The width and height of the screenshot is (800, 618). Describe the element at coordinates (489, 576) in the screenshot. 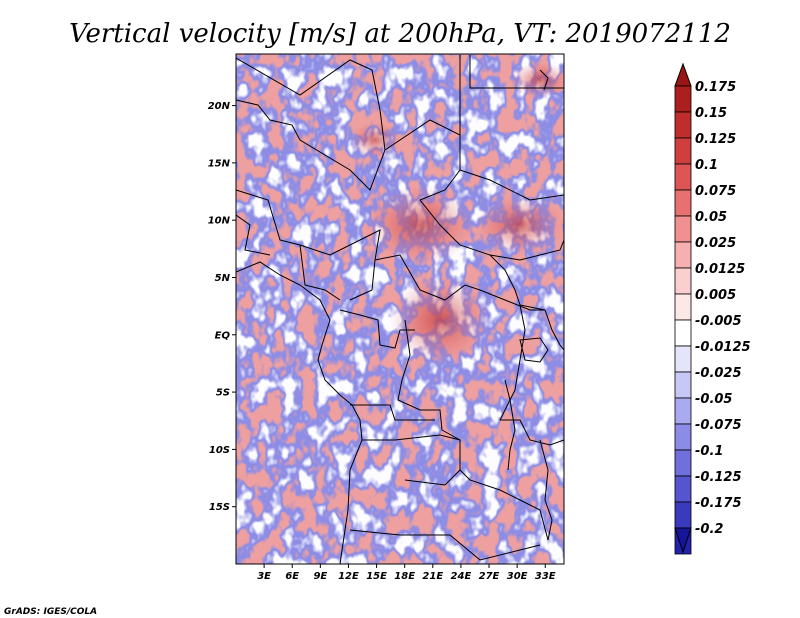

I see `x-tick-label: 27E` at that location.